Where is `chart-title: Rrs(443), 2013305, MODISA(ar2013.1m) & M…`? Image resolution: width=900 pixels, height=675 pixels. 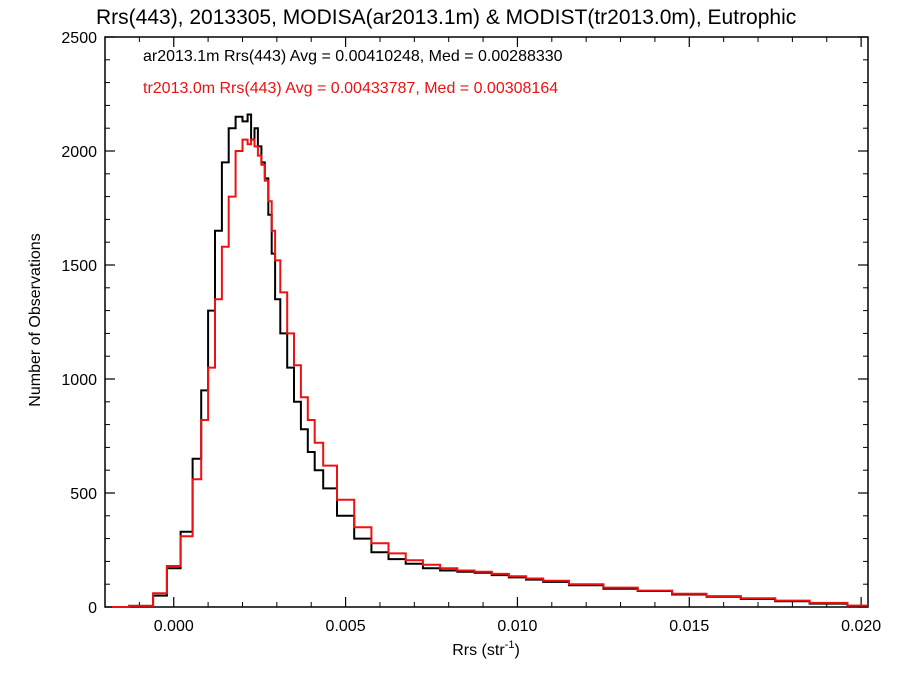 chart-title: Rrs(443), 2013305, MODISA(ar2013.1m) & M… is located at coordinates (446, 17).